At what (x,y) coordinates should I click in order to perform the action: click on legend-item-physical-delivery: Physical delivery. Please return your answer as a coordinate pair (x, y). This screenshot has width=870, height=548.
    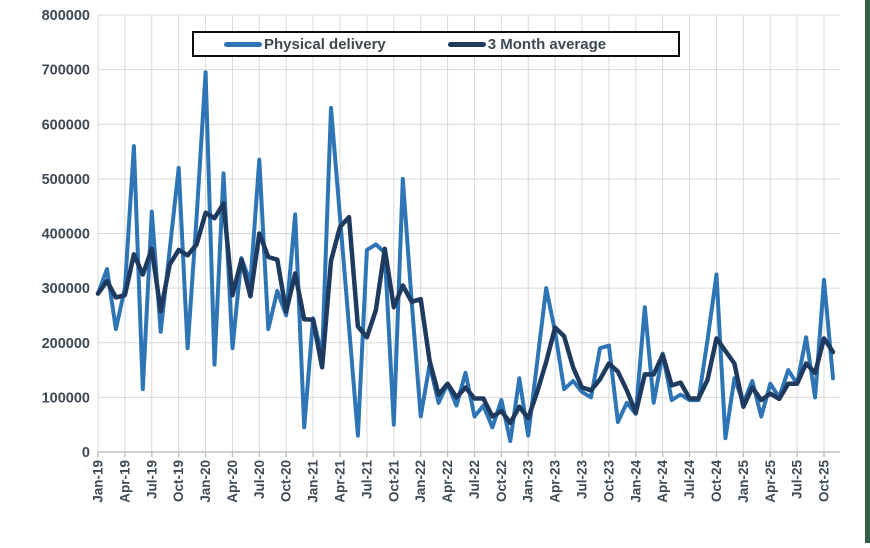
    Looking at the image, I should click on (305, 44).